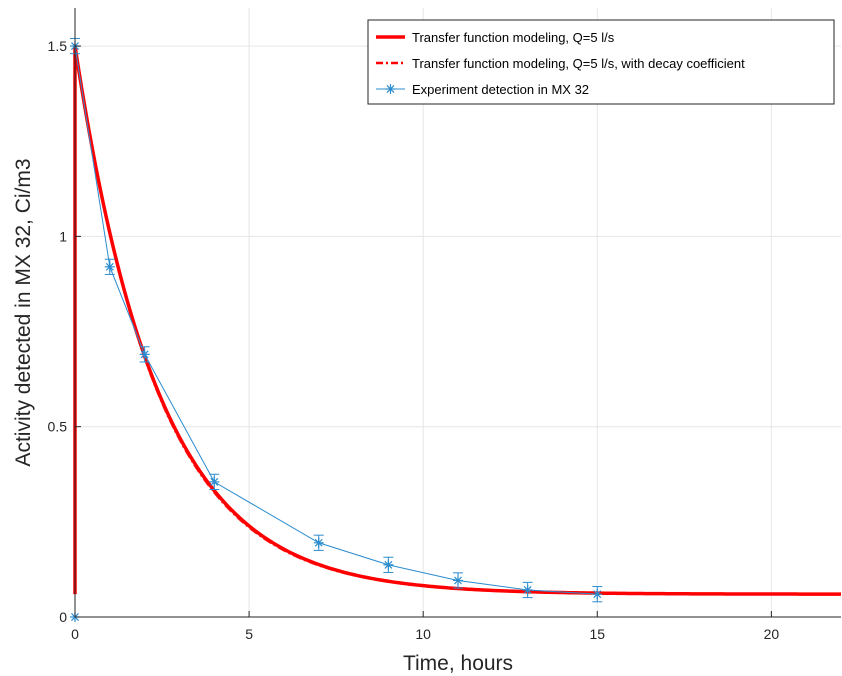 The height and width of the screenshot is (676, 842). Describe the element at coordinates (58, 427) in the screenshot. I see `y-tick-label-1: 0.5` at that location.